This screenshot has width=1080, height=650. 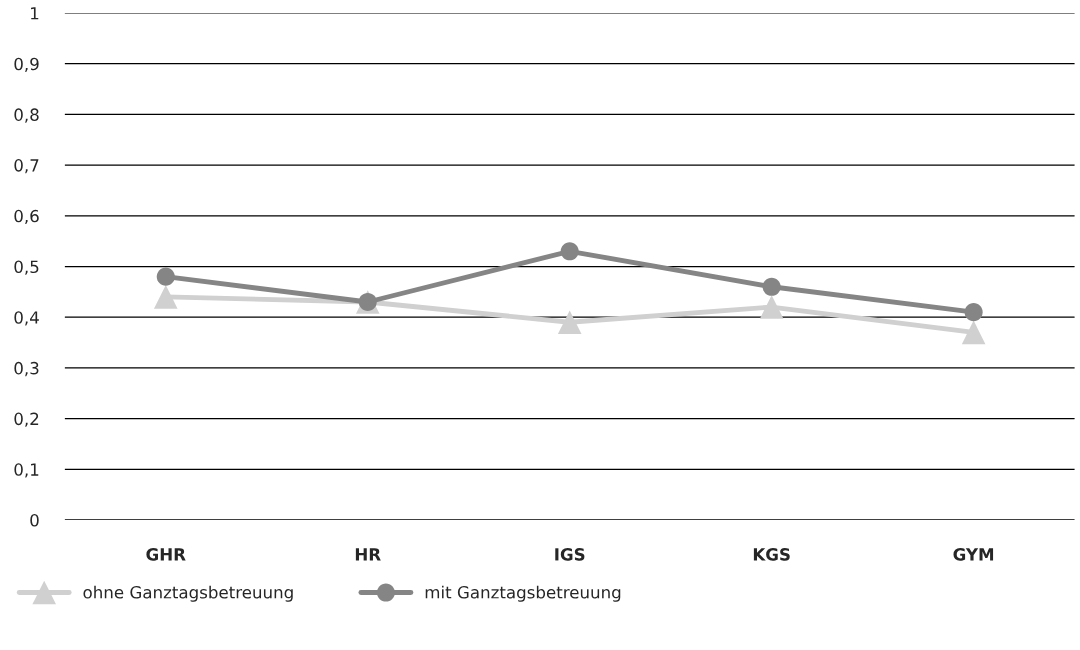 I want to click on x-tick-label: IGS, so click(x=570, y=554).